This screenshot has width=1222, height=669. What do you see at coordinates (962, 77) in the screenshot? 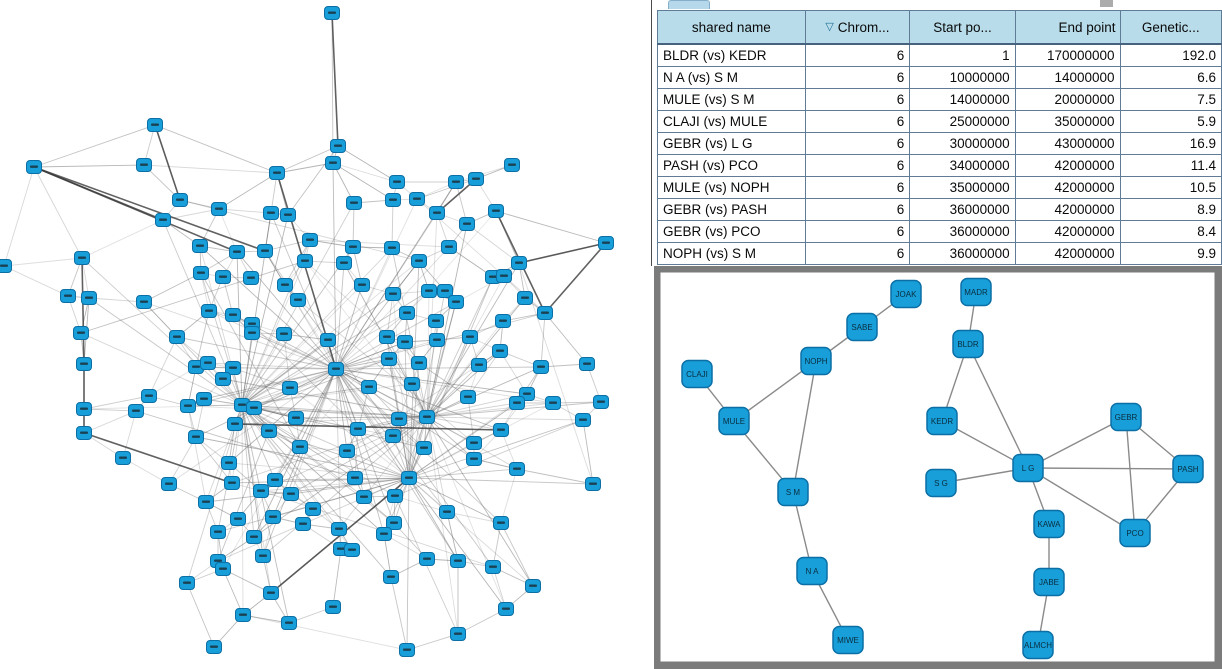
I see `table-cell: 10000000` at bounding box center [962, 77].